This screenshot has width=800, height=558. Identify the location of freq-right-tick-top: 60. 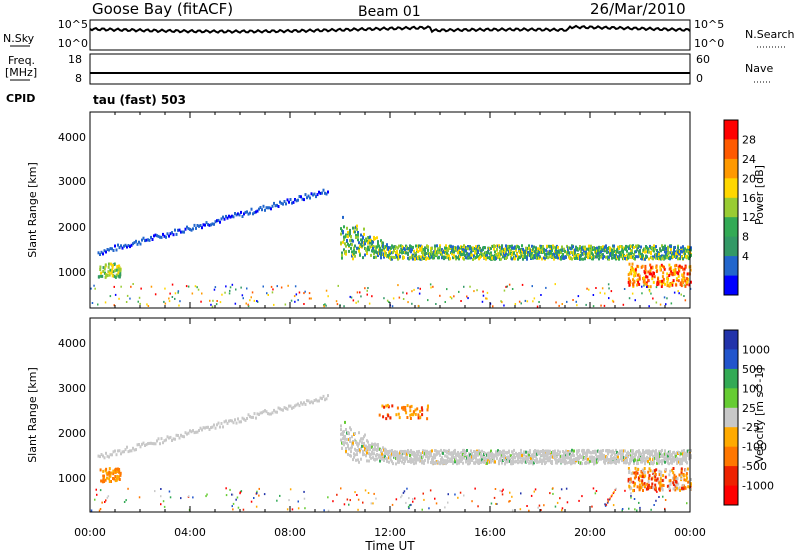
(703, 59).